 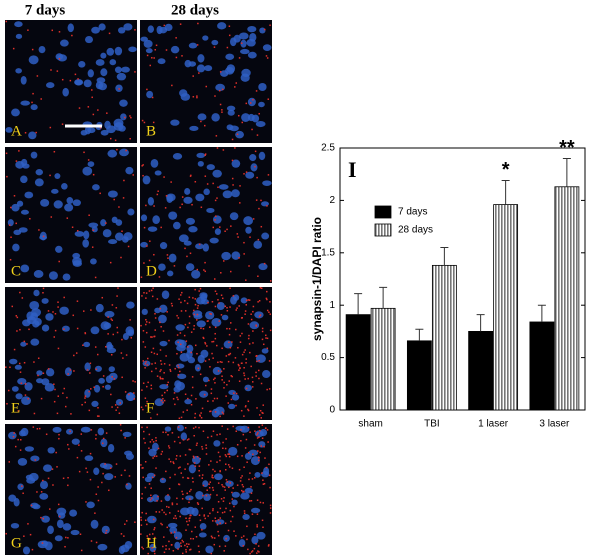 What do you see at coordinates (383, 297) in the screenshot?
I see `error-bar` at bounding box center [383, 297].